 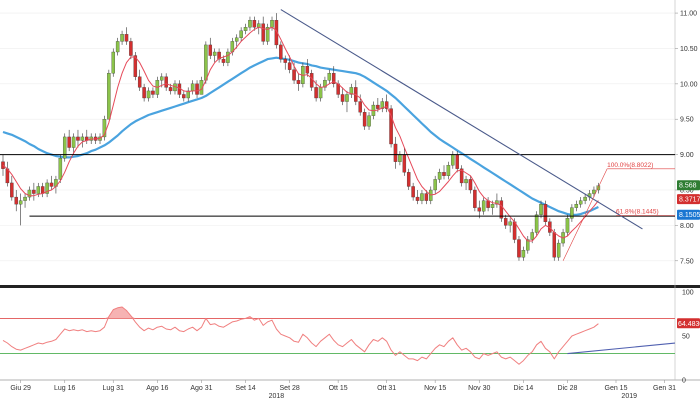 What do you see at coordinates (687, 226) in the screenshot?
I see `price-tick-label: 8.00` at bounding box center [687, 226].